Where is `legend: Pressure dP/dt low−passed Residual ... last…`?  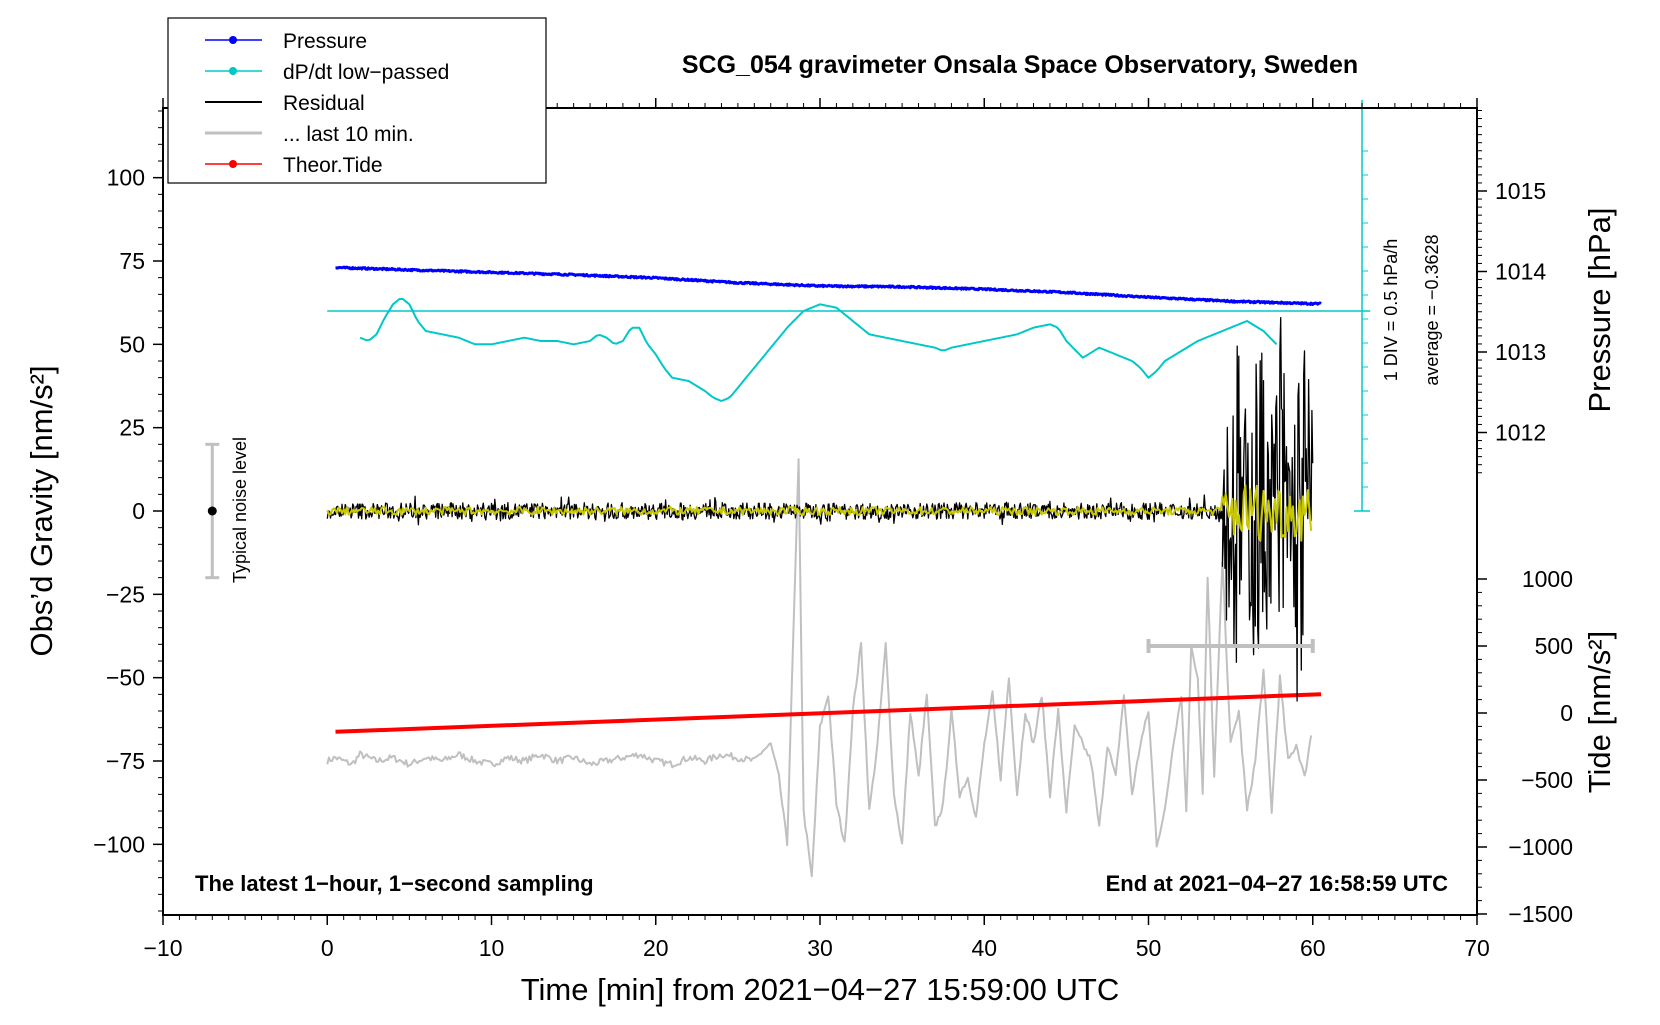
legend: Pressure dP/dt low−passed Residual ... last… is located at coordinates (357, 100).